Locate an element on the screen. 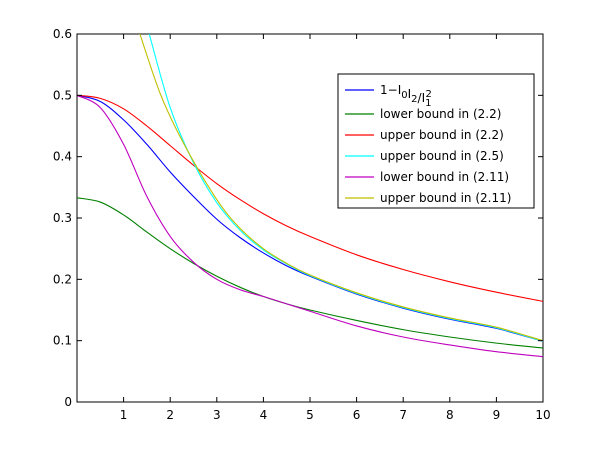 This screenshot has width=599, height=451. legend-label-5: lower bound in (2.11) is located at coordinates (444, 177).